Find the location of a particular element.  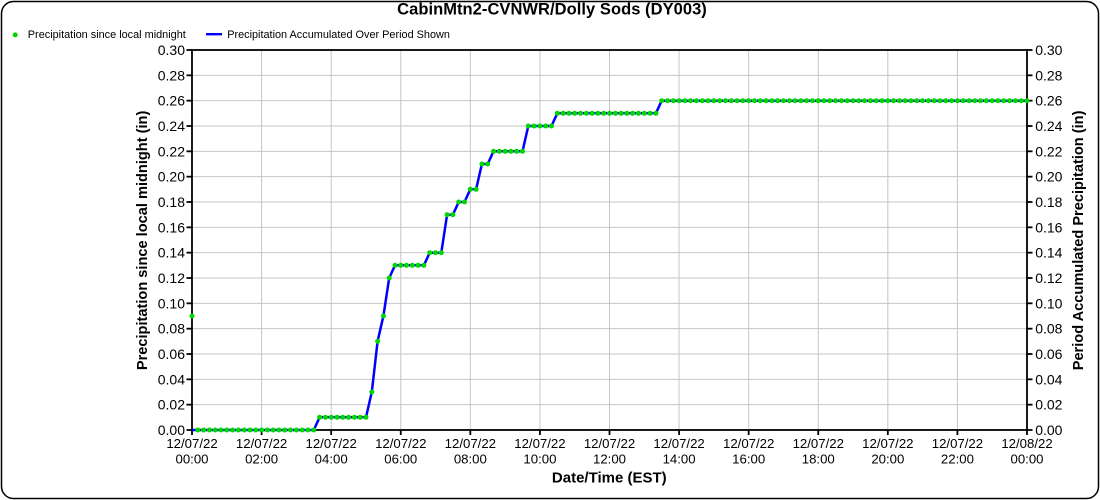

svg-text: 12/08/22 is located at coordinates (1026, 443).